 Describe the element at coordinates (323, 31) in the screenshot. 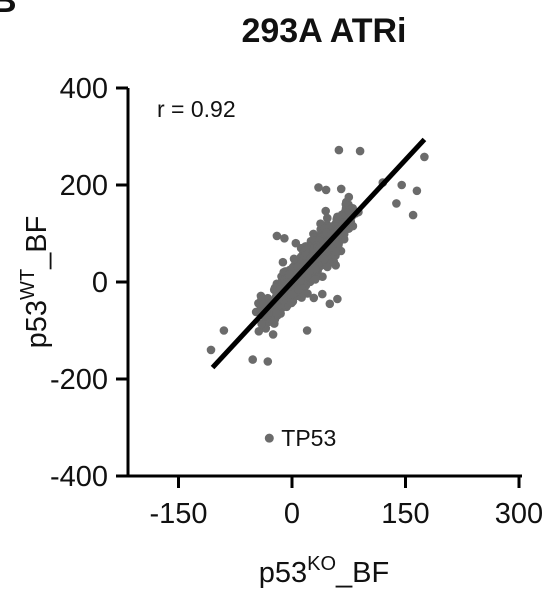

I see `chart-title: 293A ATRi` at that location.